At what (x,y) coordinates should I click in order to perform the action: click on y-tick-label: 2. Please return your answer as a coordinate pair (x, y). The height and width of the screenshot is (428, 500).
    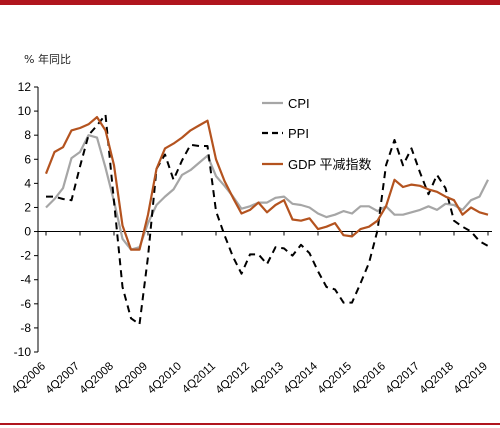
    Looking at the image, I should click on (27, 207).